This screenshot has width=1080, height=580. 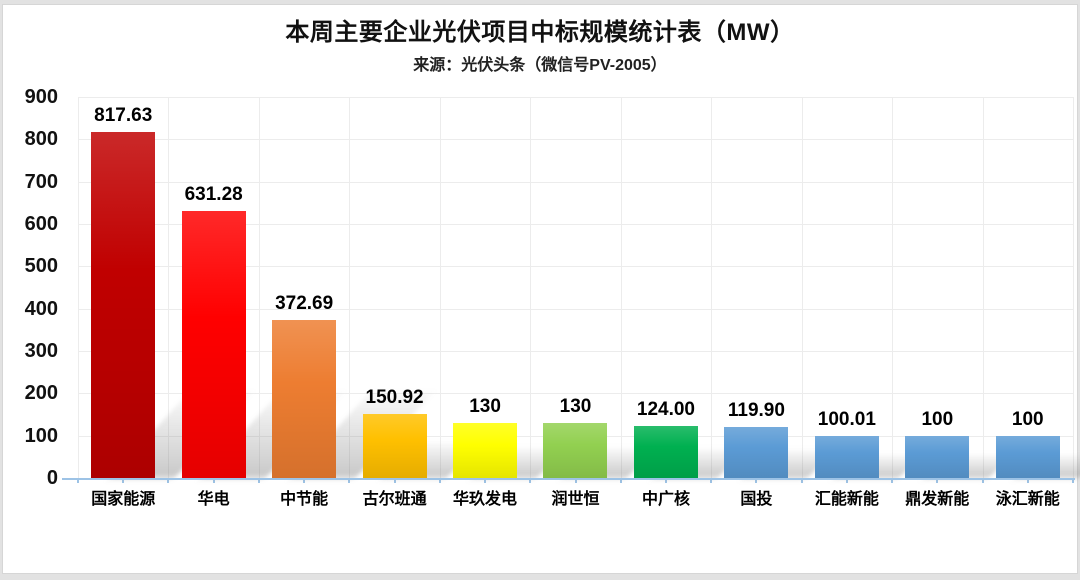 I want to click on category-label: 华玖发电, so click(x=485, y=499).